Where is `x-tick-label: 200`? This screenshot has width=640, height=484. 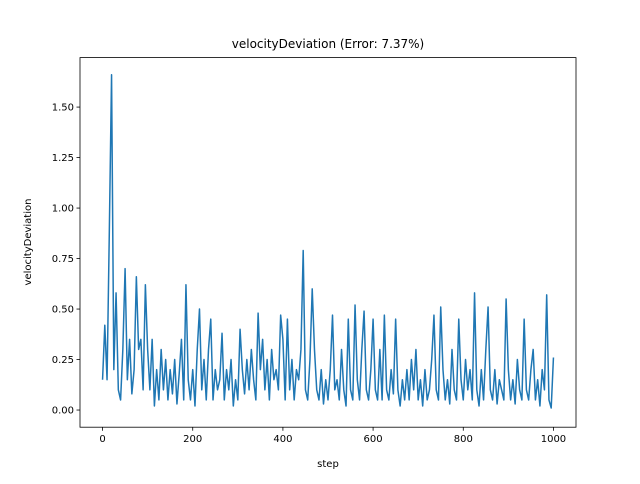 x-tick-label: 200 is located at coordinates (192, 439).